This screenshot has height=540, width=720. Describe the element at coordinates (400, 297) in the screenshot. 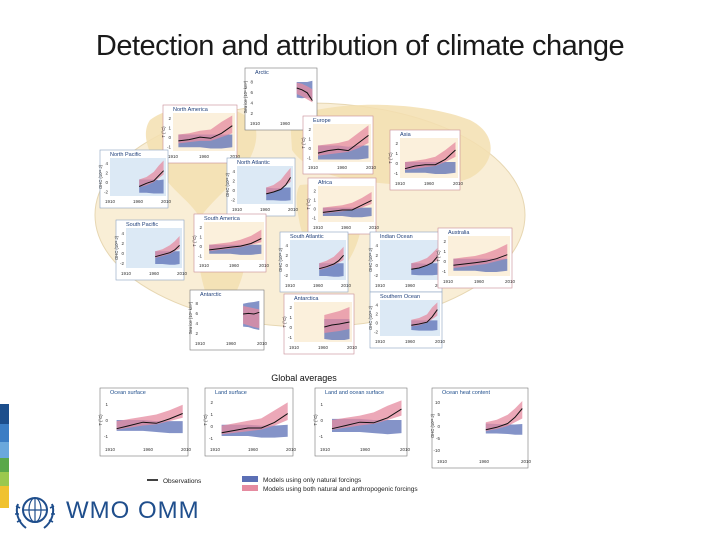

I see `panel-title: Southern Ocean` at that location.